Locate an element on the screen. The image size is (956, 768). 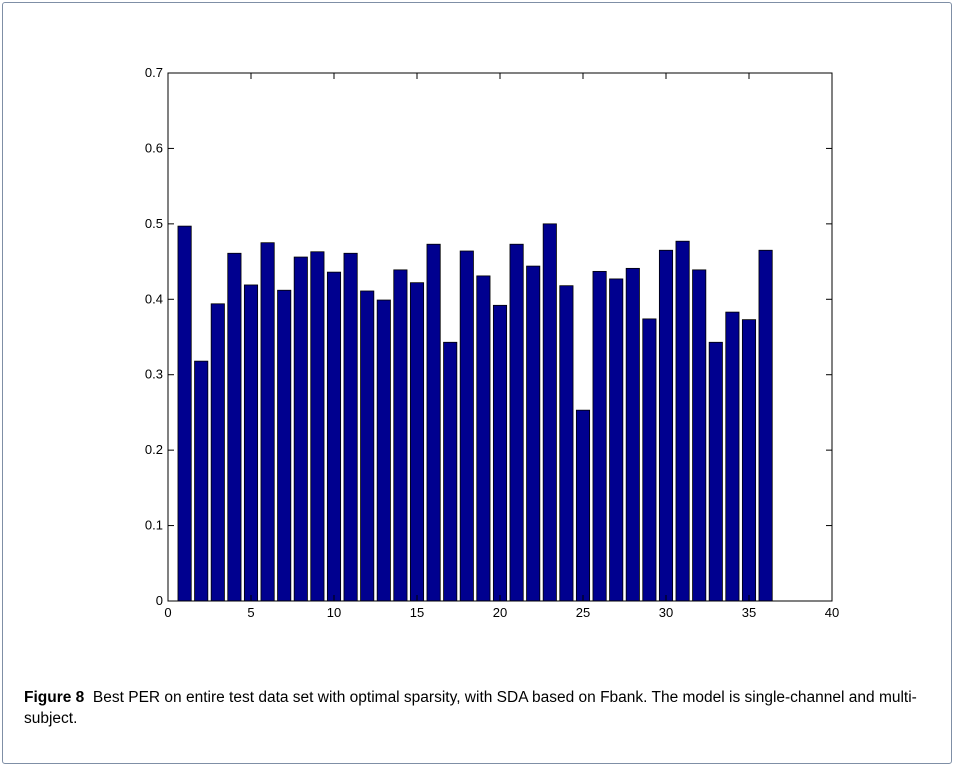
y-tick-label: 0.5 is located at coordinates (154, 223).